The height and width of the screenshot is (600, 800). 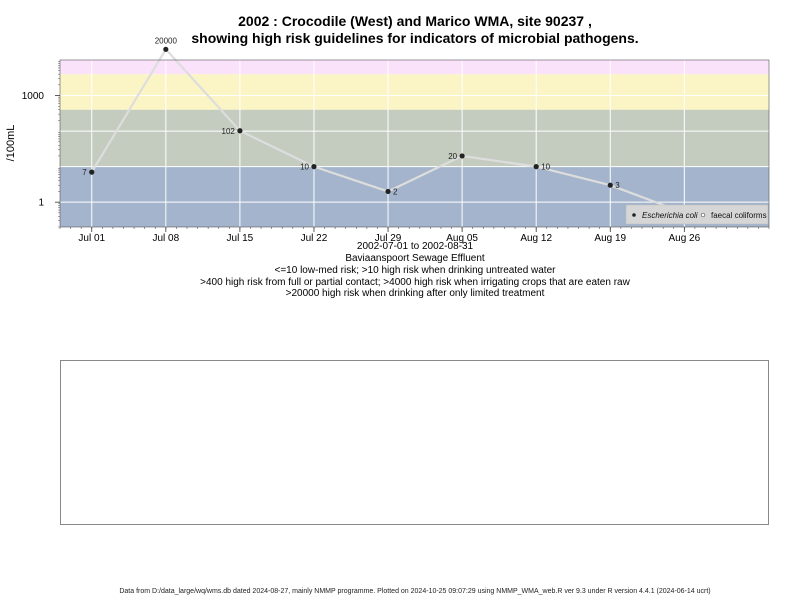 What do you see at coordinates (610, 238) in the screenshot?
I see `x-tick-label-7: Aug 19` at bounding box center [610, 238].